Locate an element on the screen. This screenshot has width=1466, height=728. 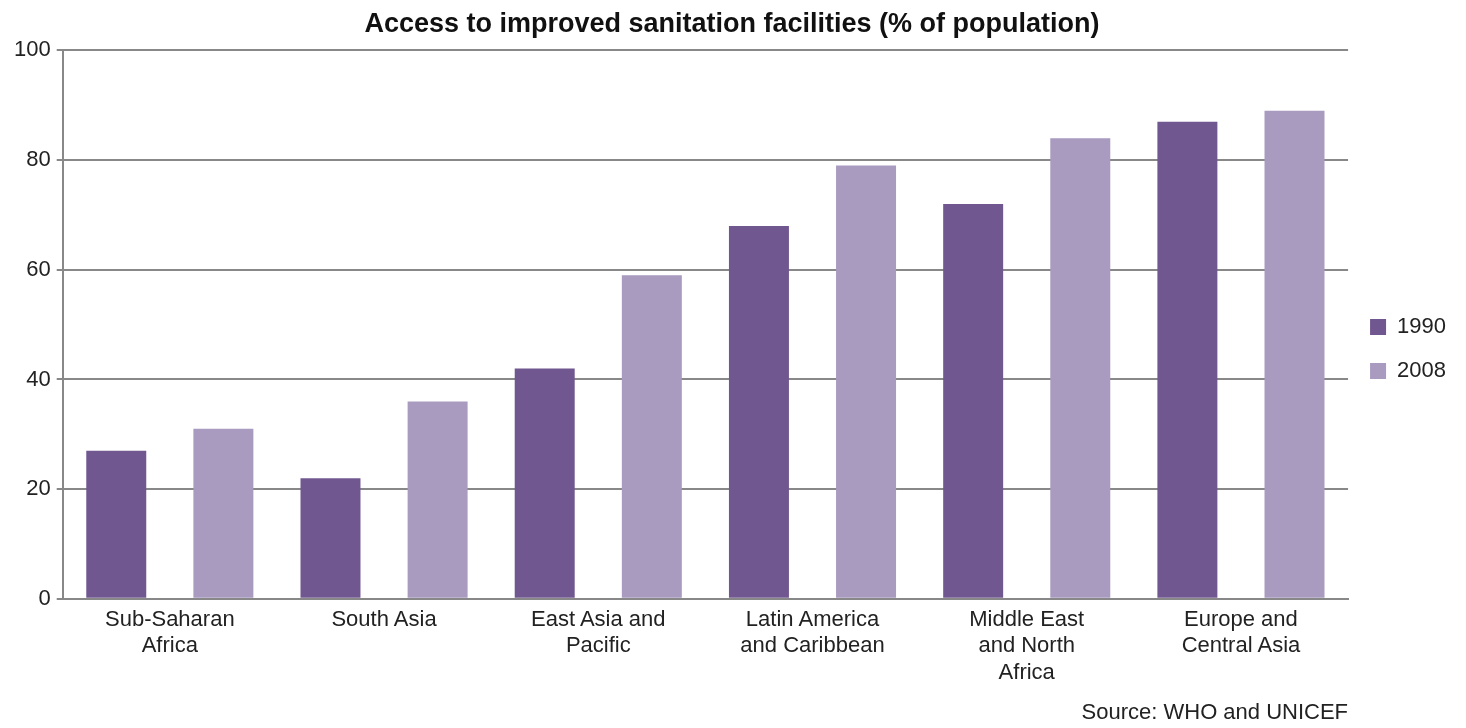
legend-label: 2008 is located at coordinates (1422, 370).